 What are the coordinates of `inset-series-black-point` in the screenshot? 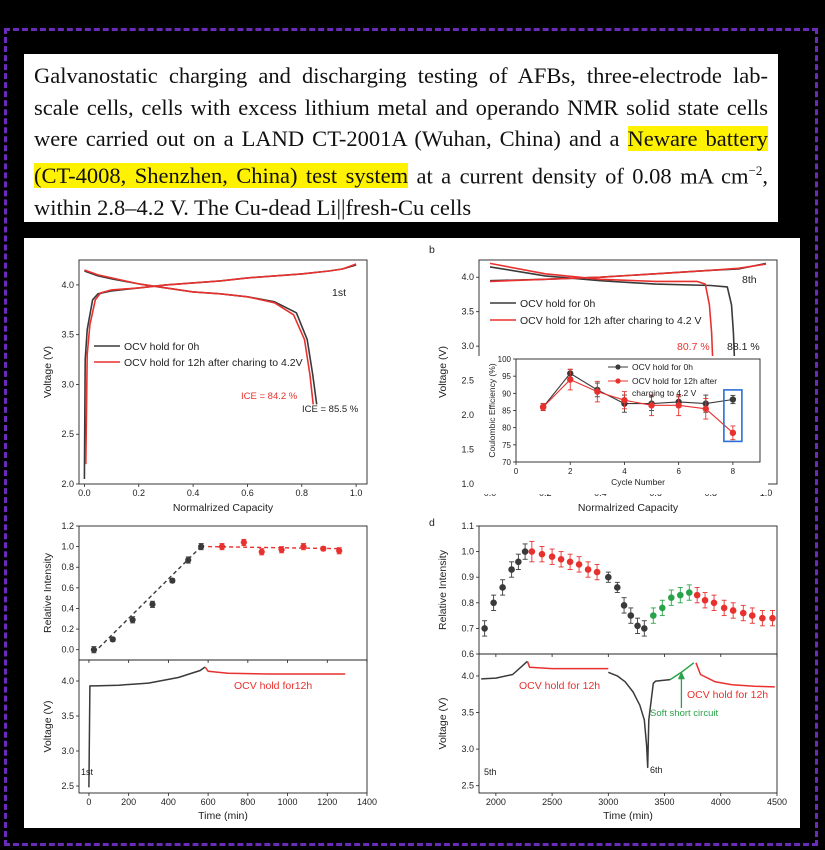 It's located at (733, 399).